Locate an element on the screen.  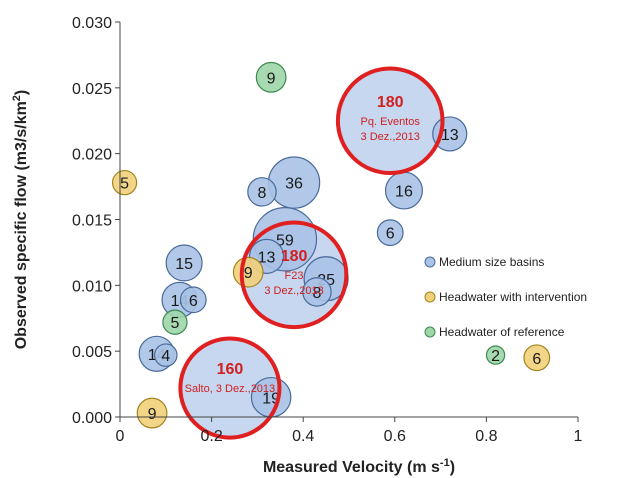
y-axis-title: Observed specific flow (m3/s/km2) is located at coordinates (20, 220).